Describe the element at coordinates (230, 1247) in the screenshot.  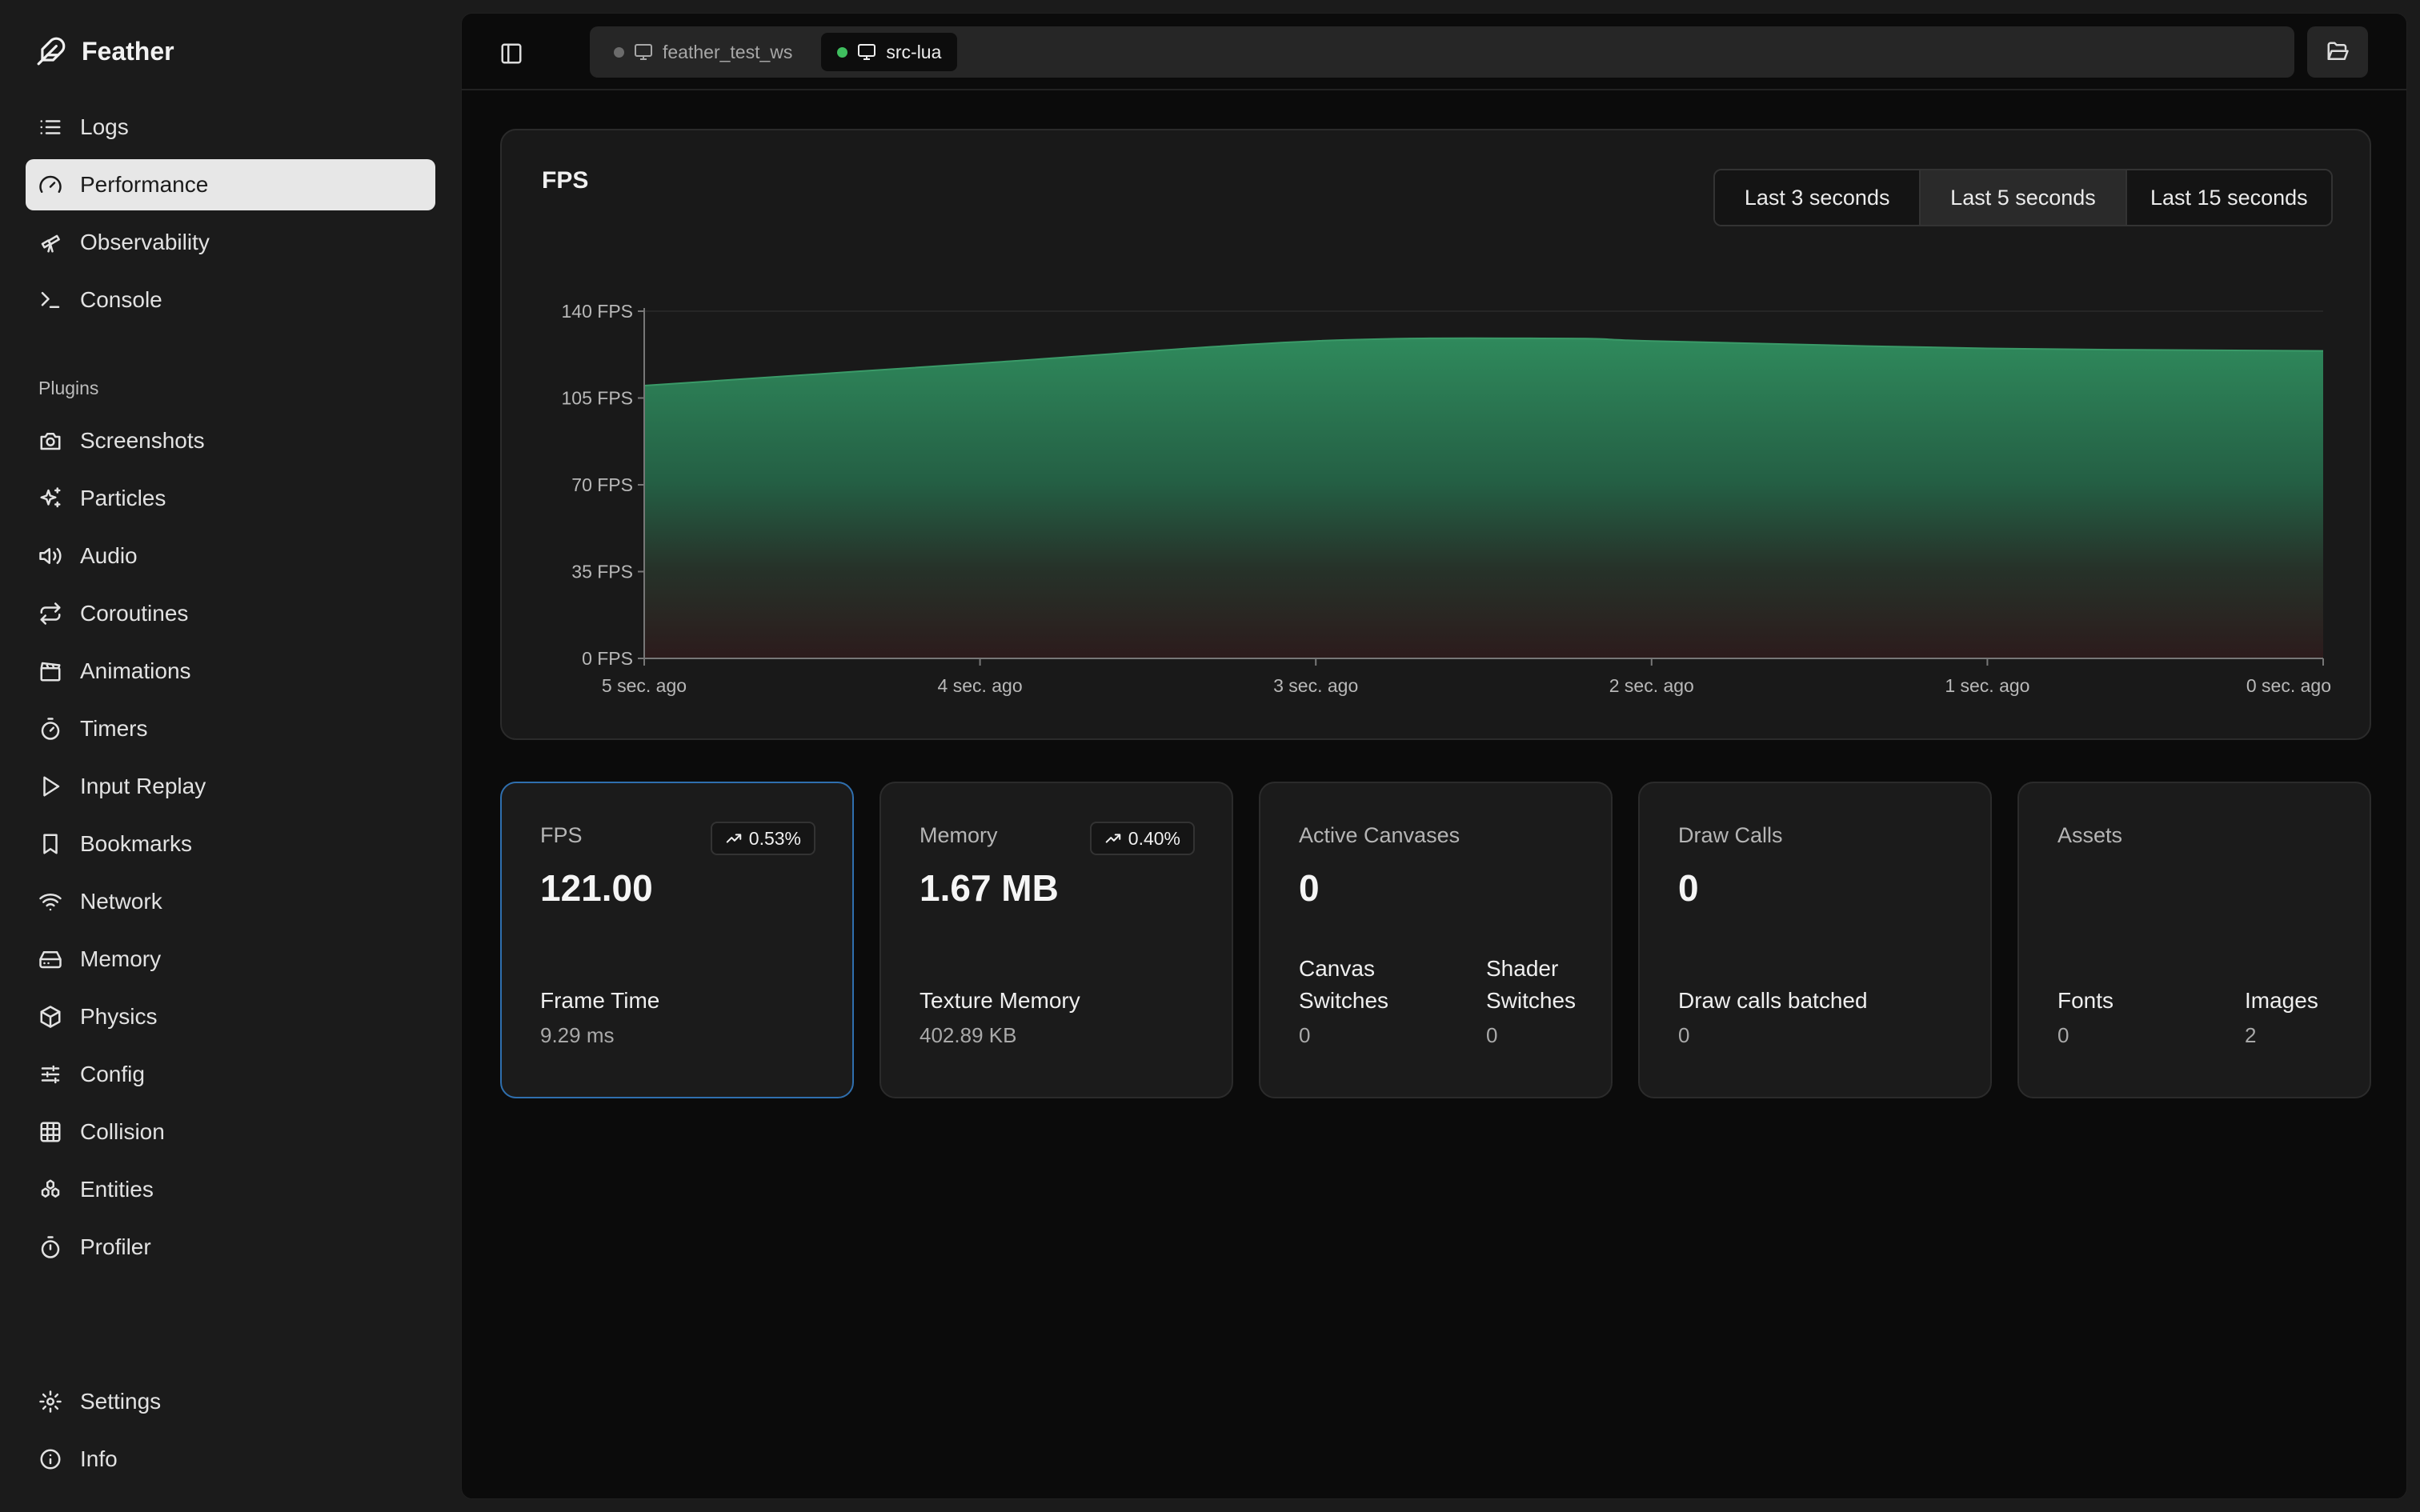
I see `nav-item-profiler: Profiler` at that location.